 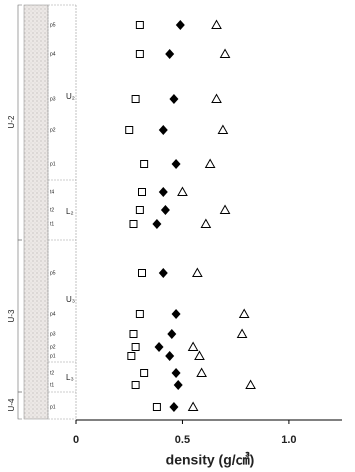 What do you see at coordinates (19, 212) in the screenshot?
I see `group-brackets` at bounding box center [19, 212].